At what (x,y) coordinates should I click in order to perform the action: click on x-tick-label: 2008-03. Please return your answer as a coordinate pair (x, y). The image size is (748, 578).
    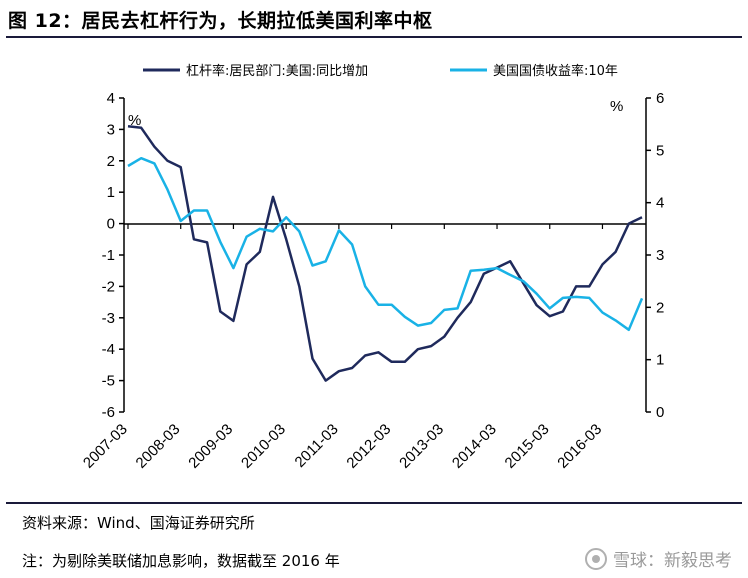
    Looking at the image, I should click on (158, 446).